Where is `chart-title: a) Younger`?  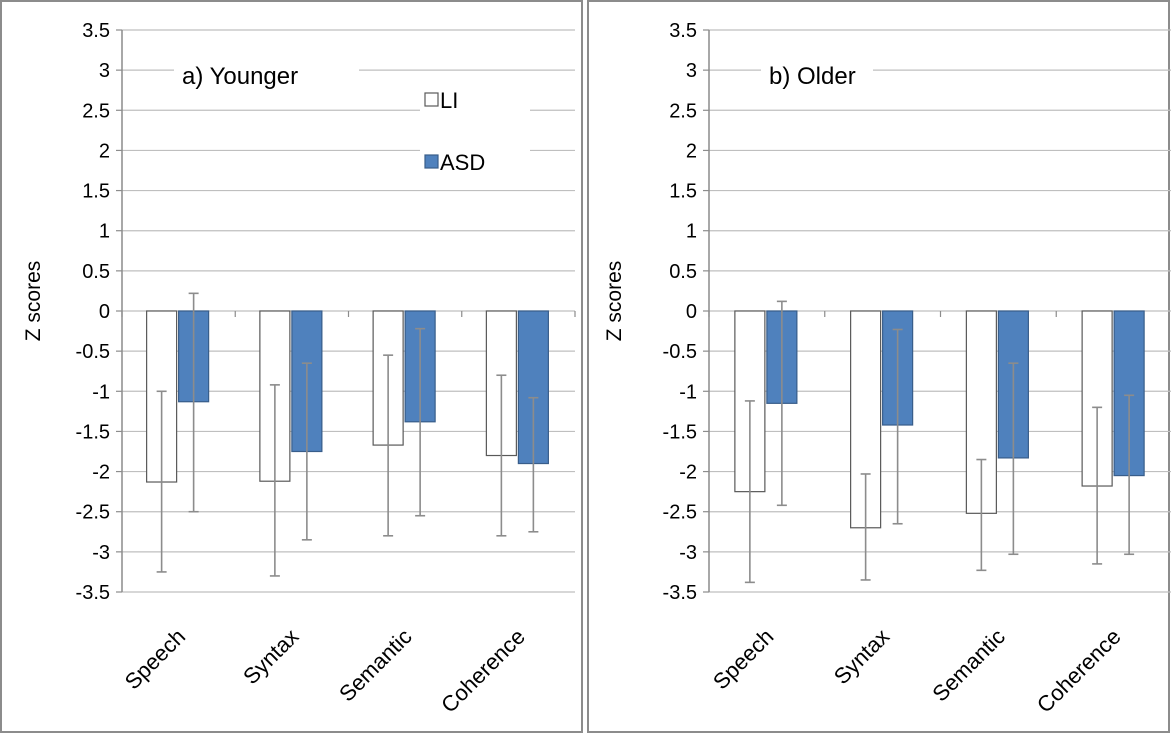
chart-title: a) Younger is located at coordinates (240, 76).